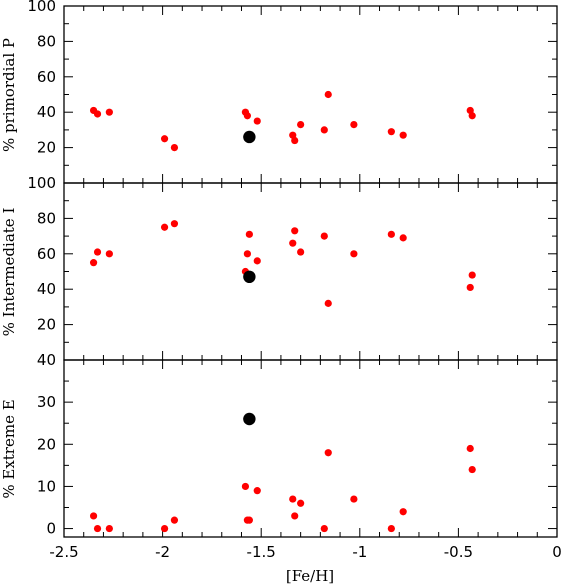 The image size is (563, 586). Describe the element at coordinates (46, 402) in the screenshot. I see `ytick-label-30: 30` at that location.